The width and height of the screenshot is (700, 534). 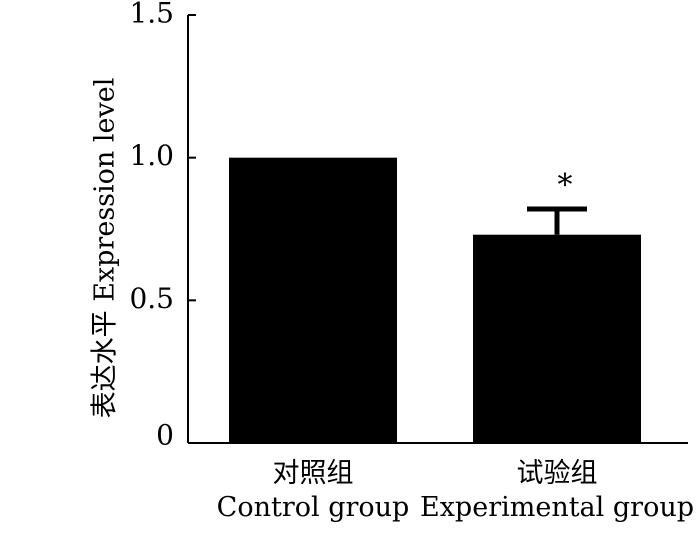 What do you see at coordinates (565, 185) in the screenshot?
I see `significance-marker: *` at bounding box center [565, 185].